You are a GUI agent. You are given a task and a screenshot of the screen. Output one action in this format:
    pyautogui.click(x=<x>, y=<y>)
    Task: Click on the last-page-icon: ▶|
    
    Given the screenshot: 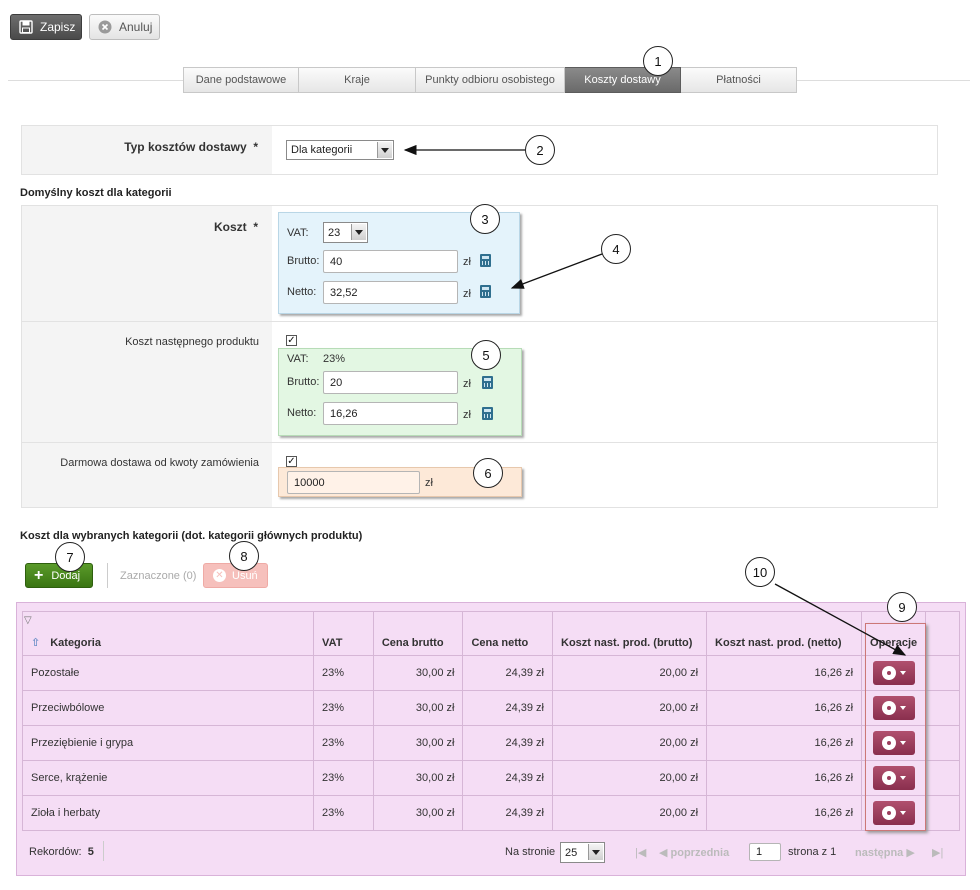 What is the action you would take?
    pyautogui.click(x=938, y=853)
    